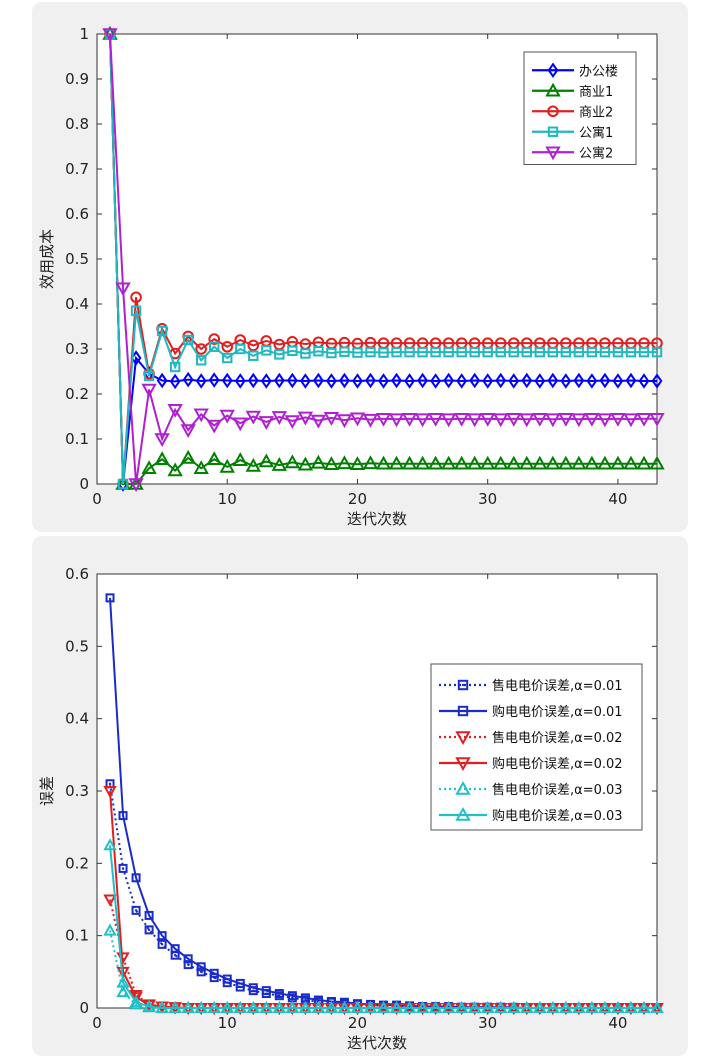  I want to click on legend-label: 公寓1, so click(596, 133).